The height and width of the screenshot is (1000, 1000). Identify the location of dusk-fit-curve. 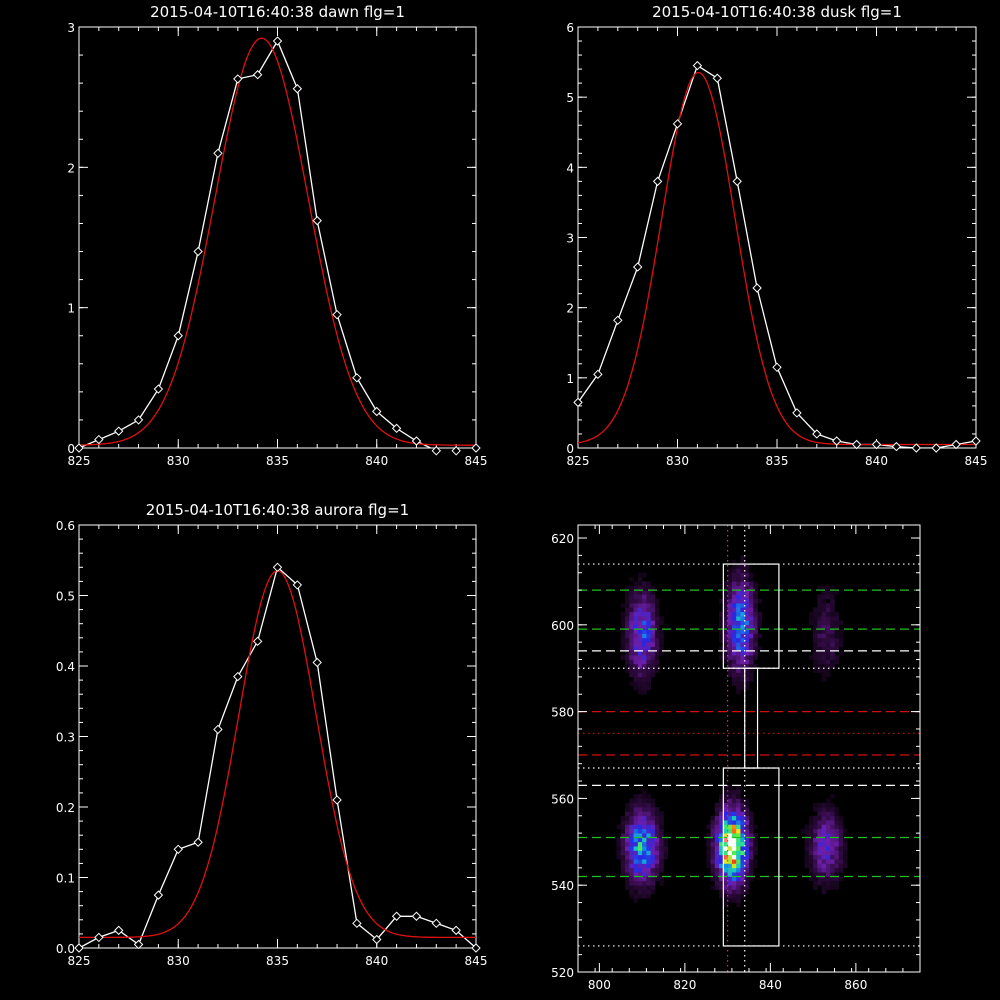
(777, 258).